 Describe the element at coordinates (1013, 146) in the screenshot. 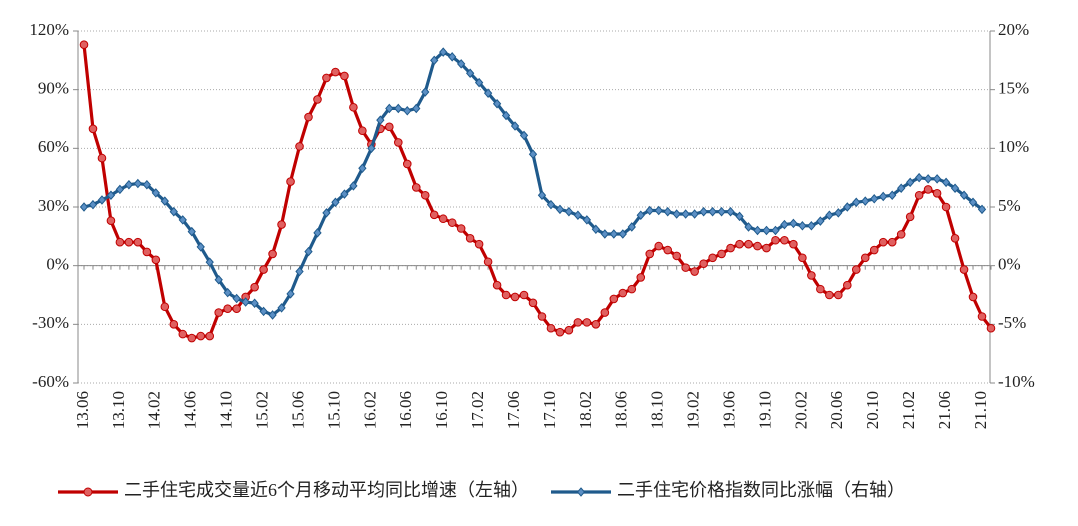

I see `y2-tick-label: 10%` at that location.